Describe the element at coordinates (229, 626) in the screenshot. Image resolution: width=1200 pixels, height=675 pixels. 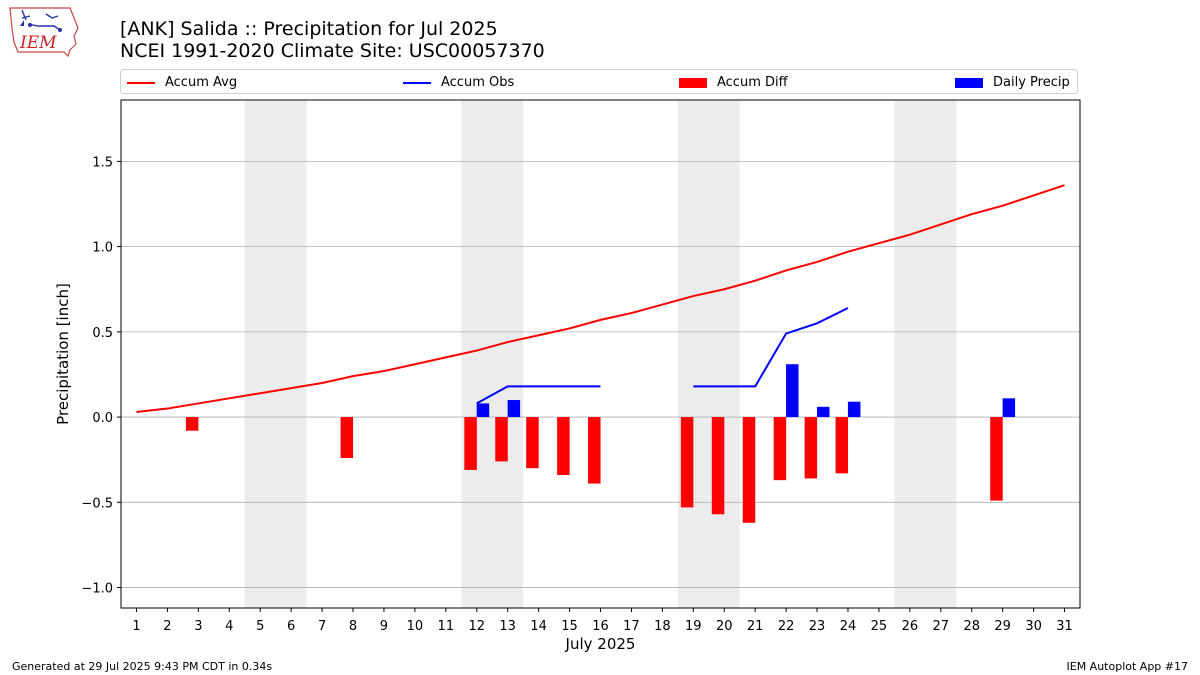
I see `x-tick-label: 4` at that location.